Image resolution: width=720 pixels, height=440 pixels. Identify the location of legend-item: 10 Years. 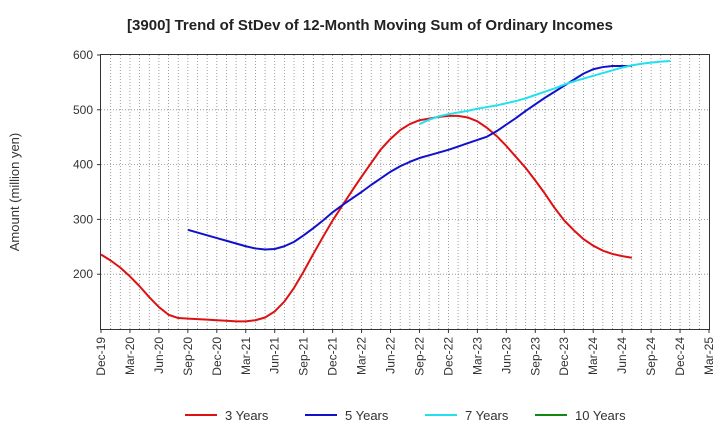
(580, 415).